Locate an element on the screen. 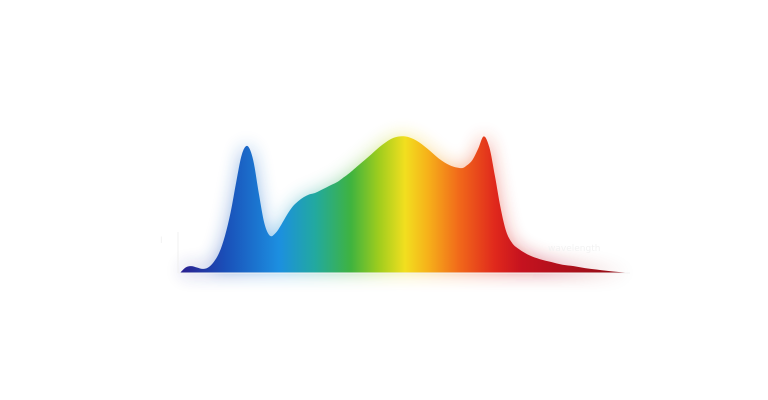 The width and height of the screenshot is (768, 400). x-axis-label: wavelength is located at coordinates (574, 249).